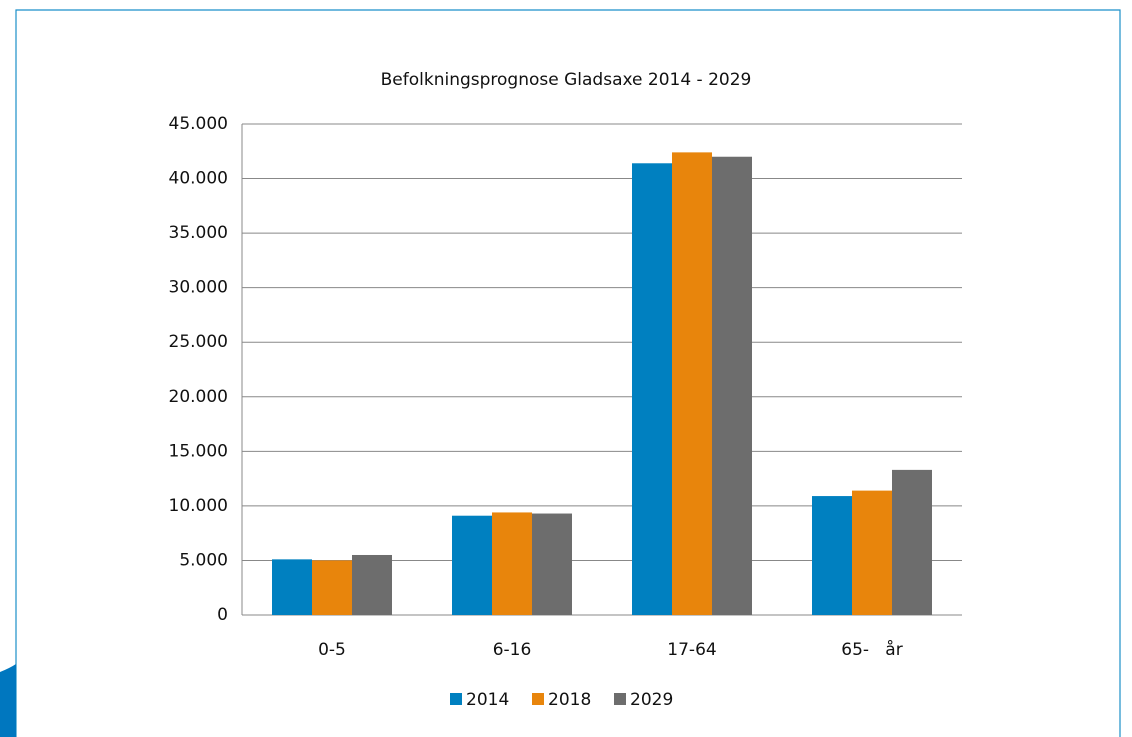  What do you see at coordinates (8, 700) in the screenshot?
I see `corner-shape` at bounding box center [8, 700].